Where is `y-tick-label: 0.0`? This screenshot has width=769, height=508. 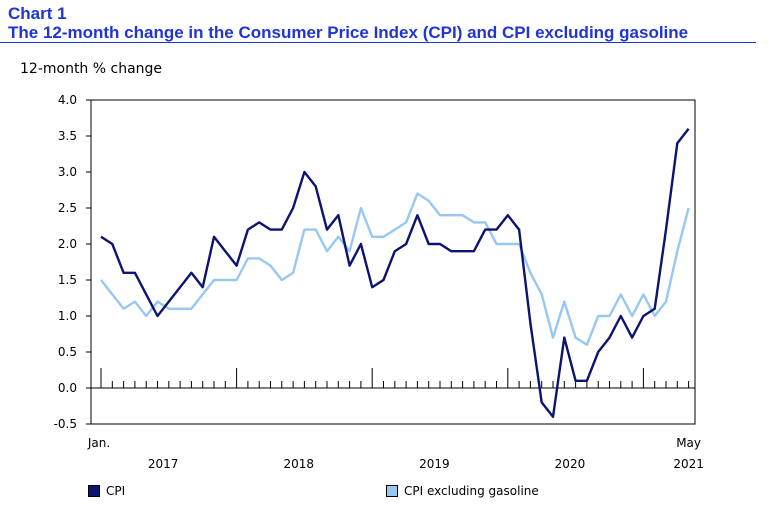
y-tick-label: 0.0 is located at coordinates (67, 388).